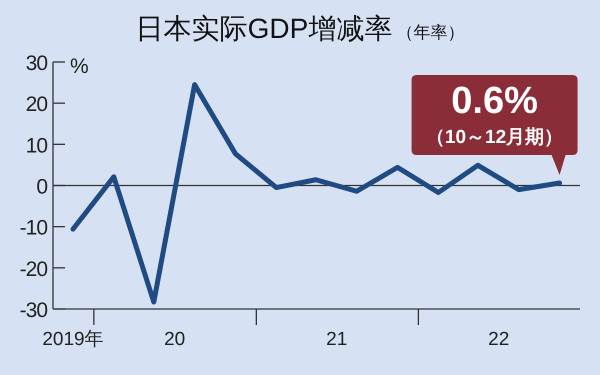 The height and width of the screenshot is (375, 600). Describe the element at coordinates (499, 339) in the screenshot. I see `x-tick-label: 22` at that location.